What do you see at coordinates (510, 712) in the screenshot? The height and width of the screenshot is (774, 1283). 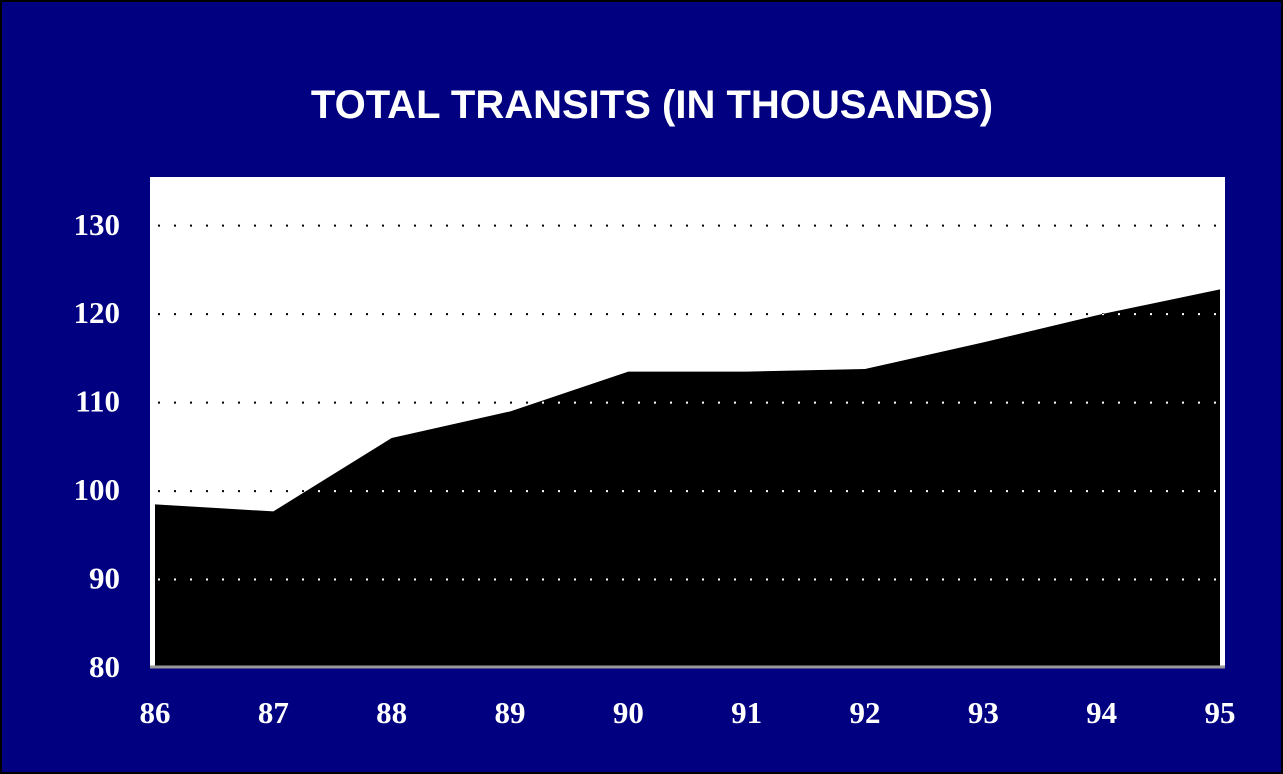 I see `x-tick-label: 89` at bounding box center [510, 712].